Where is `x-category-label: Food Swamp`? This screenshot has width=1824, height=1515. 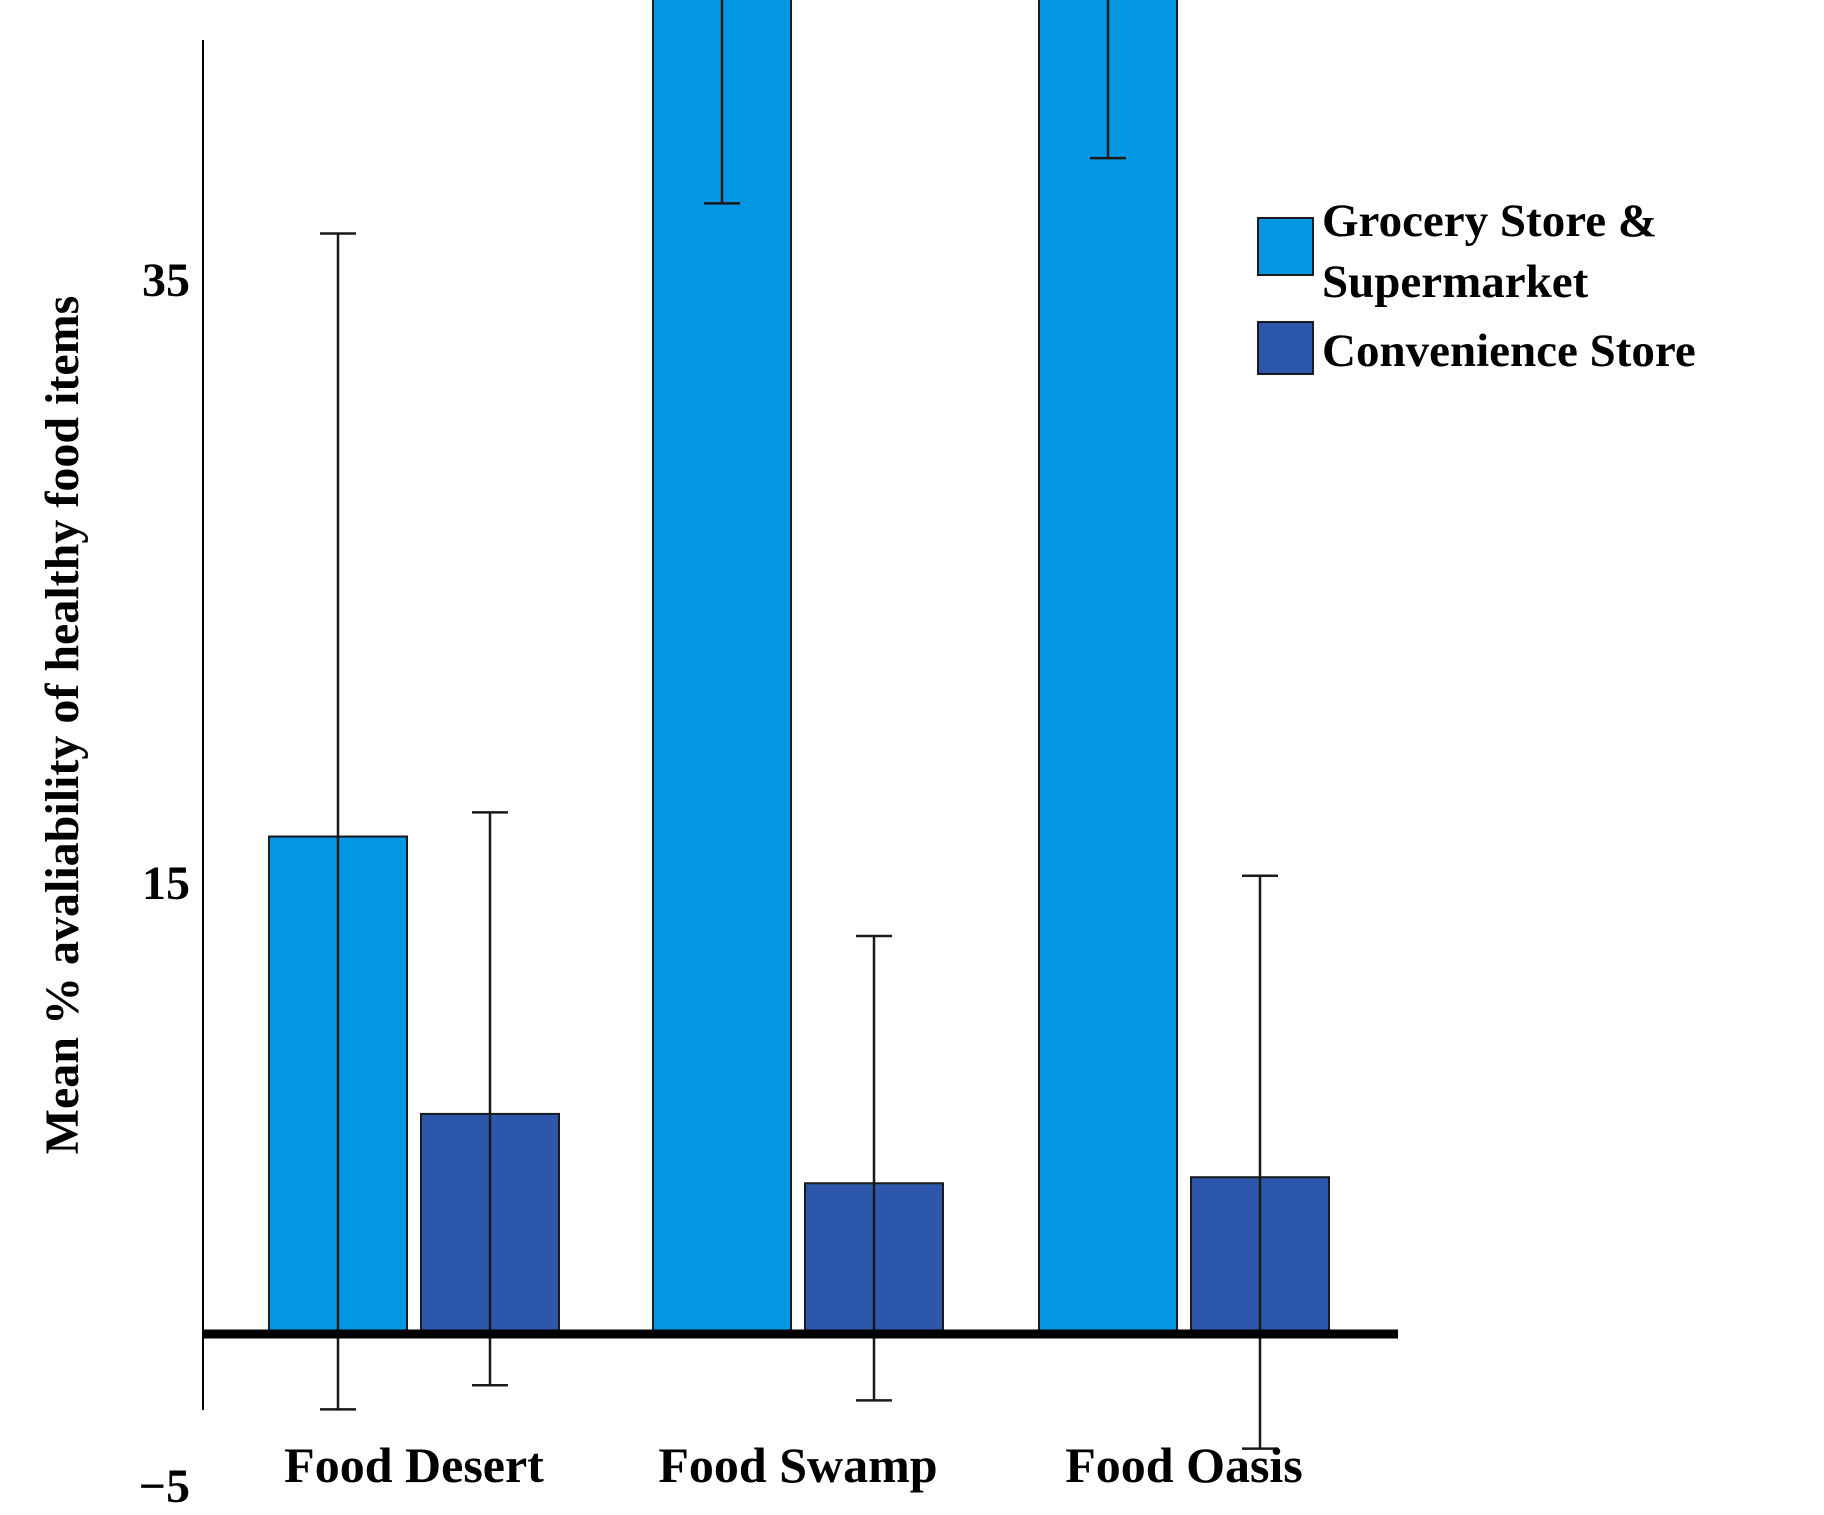 x-category-label: Food Swamp is located at coordinates (797, 1465).